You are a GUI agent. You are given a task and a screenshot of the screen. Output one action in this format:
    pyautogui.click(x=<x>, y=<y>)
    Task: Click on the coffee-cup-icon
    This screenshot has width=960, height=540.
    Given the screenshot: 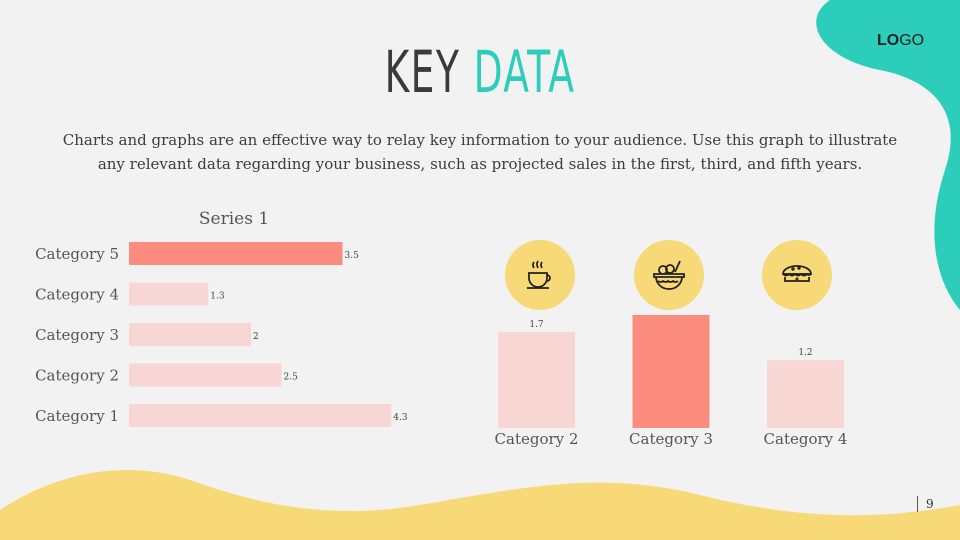 What is the action you would take?
    pyautogui.click(x=539, y=274)
    